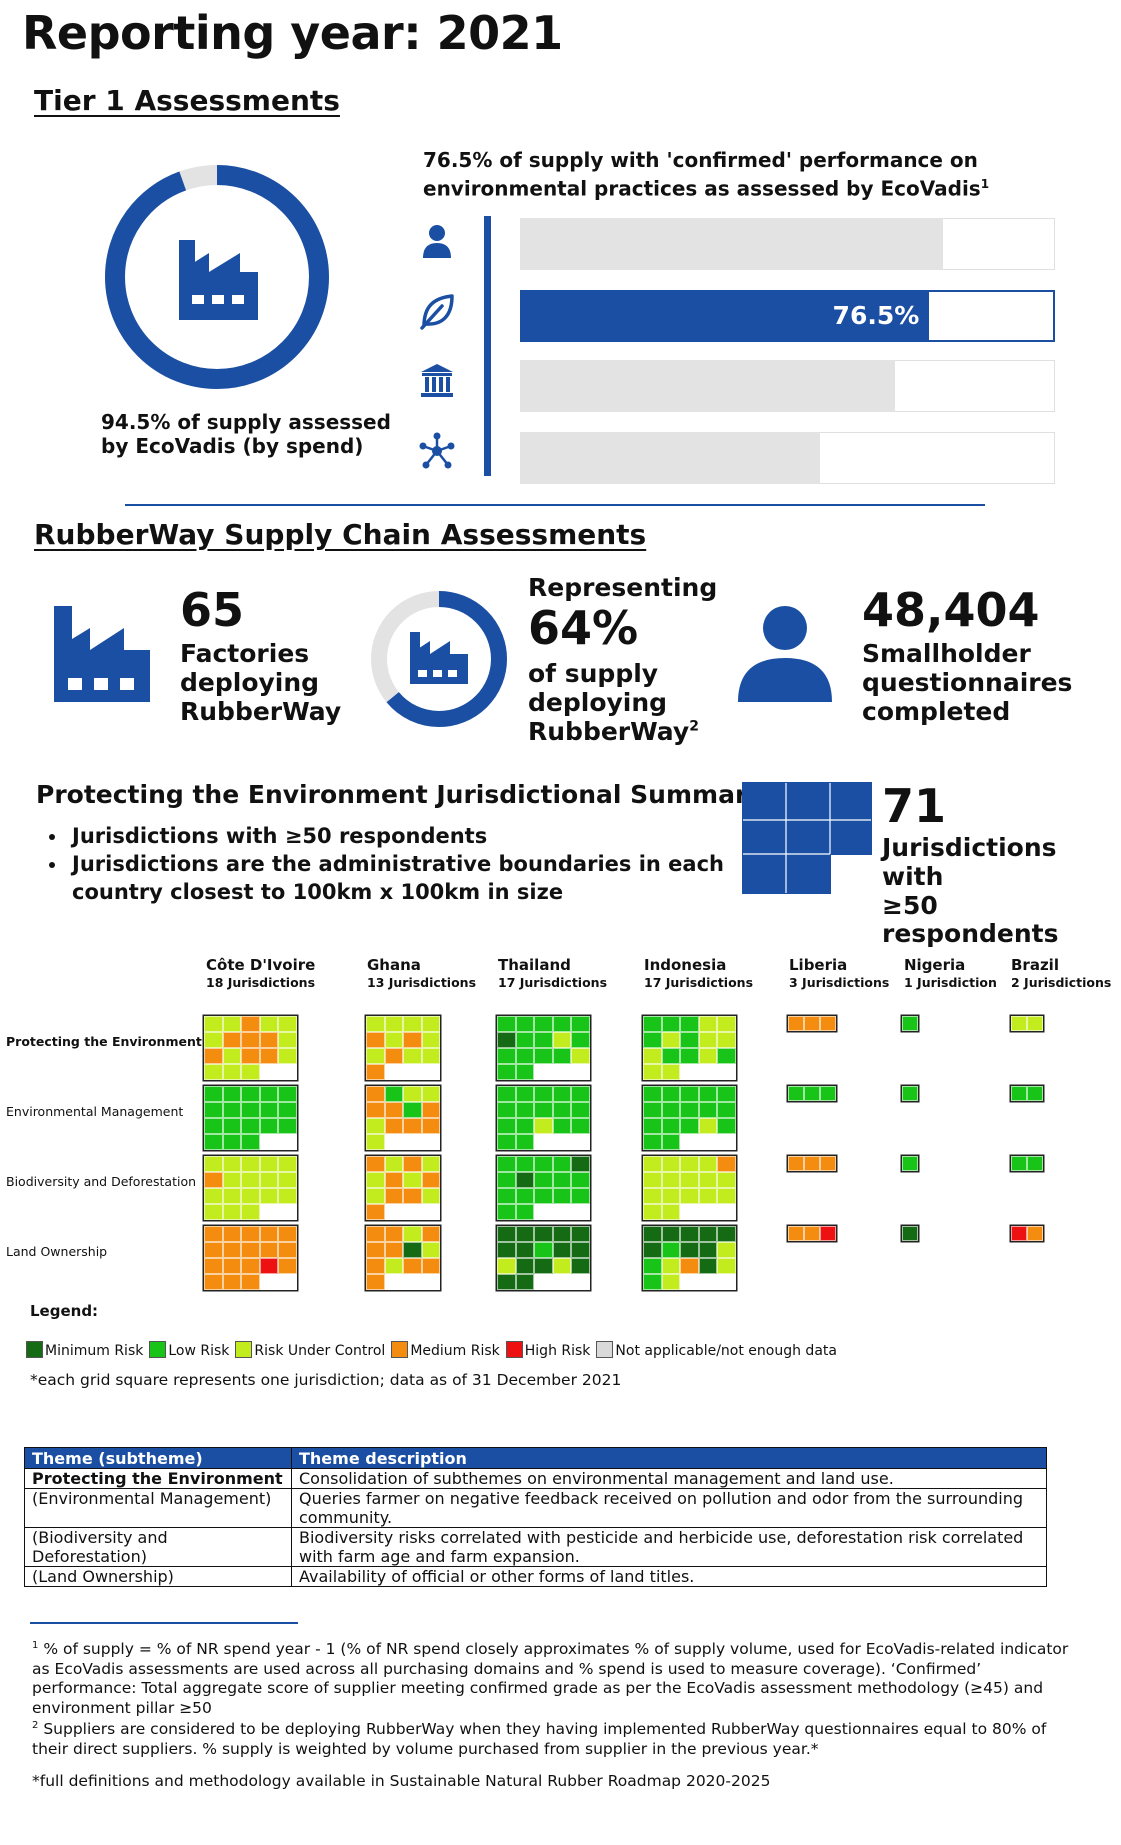  What do you see at coordinates (785, 654) in the screenshot?
I see `smallholder-person-icon` at bounding box center [785, 654].